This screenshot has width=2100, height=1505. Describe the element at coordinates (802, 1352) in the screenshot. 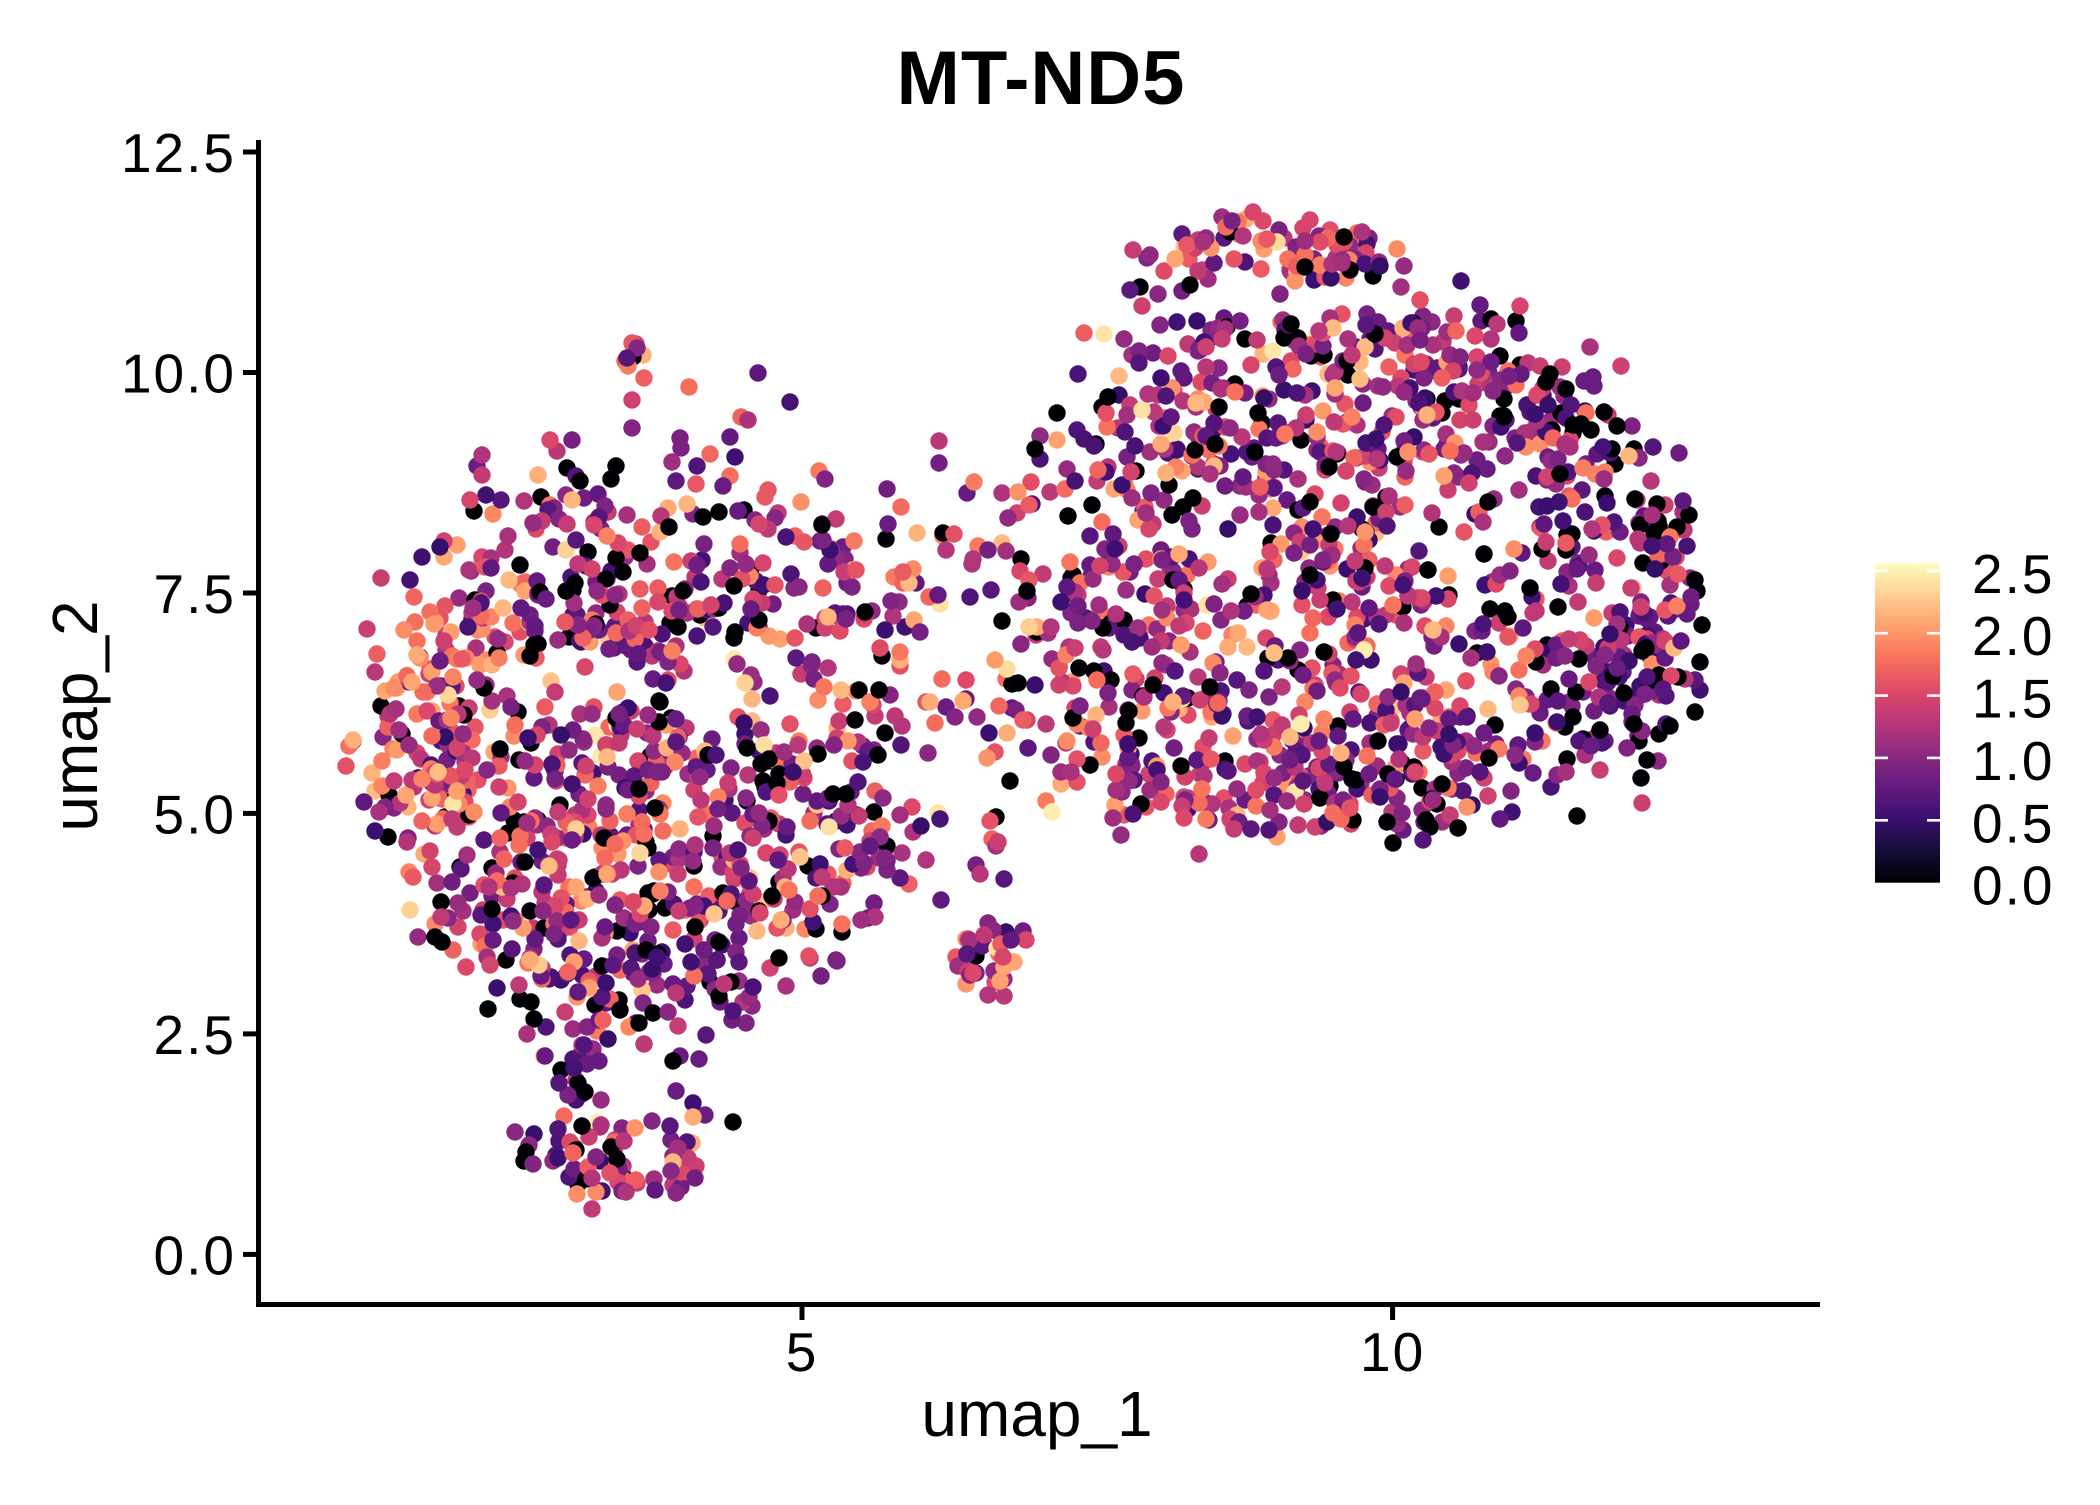

I see `svg-text: 5` at that location.